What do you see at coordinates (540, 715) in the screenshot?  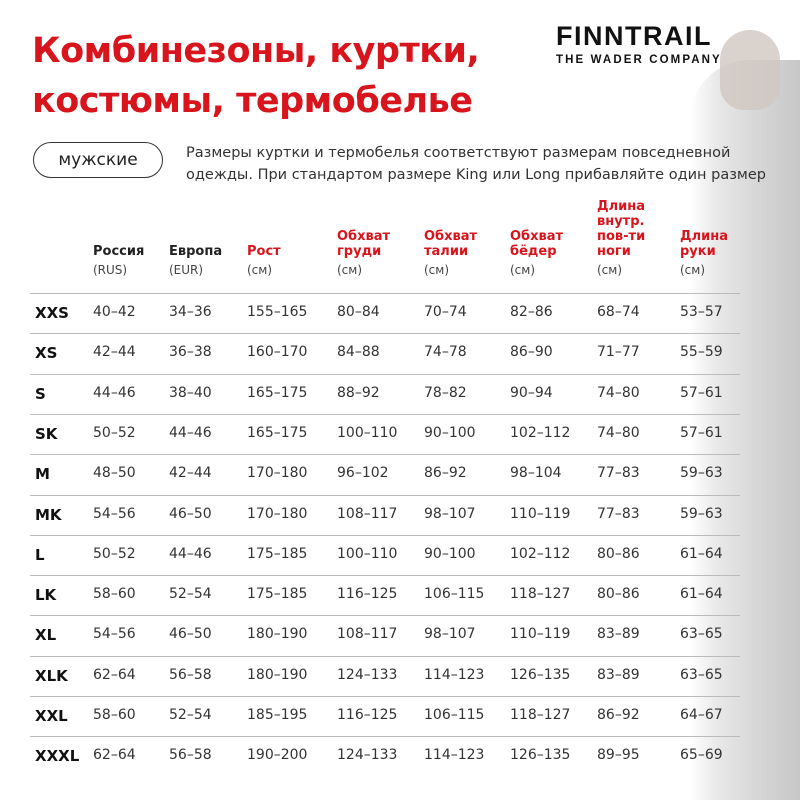 I see `table-cell: 118–127` at bounding box center [540, 715].